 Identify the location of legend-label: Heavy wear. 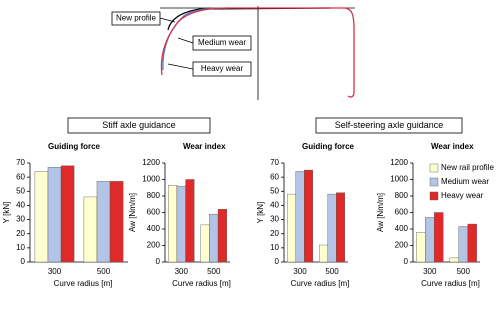
(462, 195).